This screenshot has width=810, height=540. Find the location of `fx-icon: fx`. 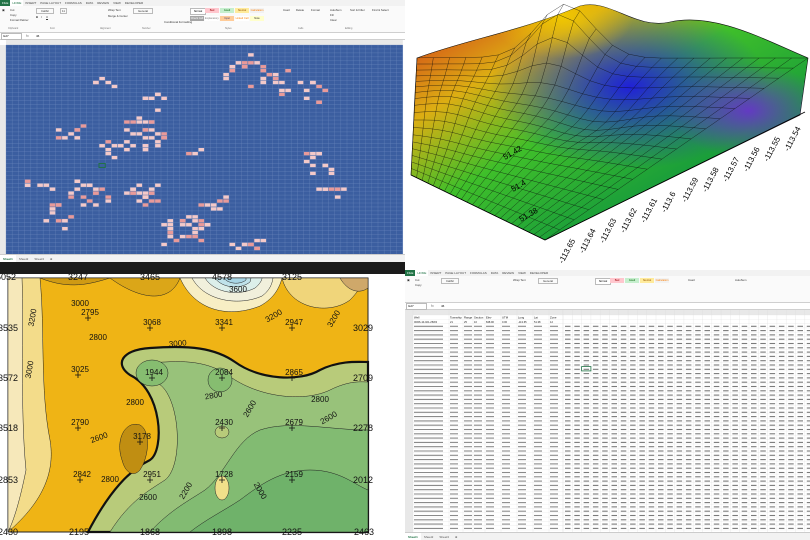

fx-icon: fx is located at coordinates (27, 36).